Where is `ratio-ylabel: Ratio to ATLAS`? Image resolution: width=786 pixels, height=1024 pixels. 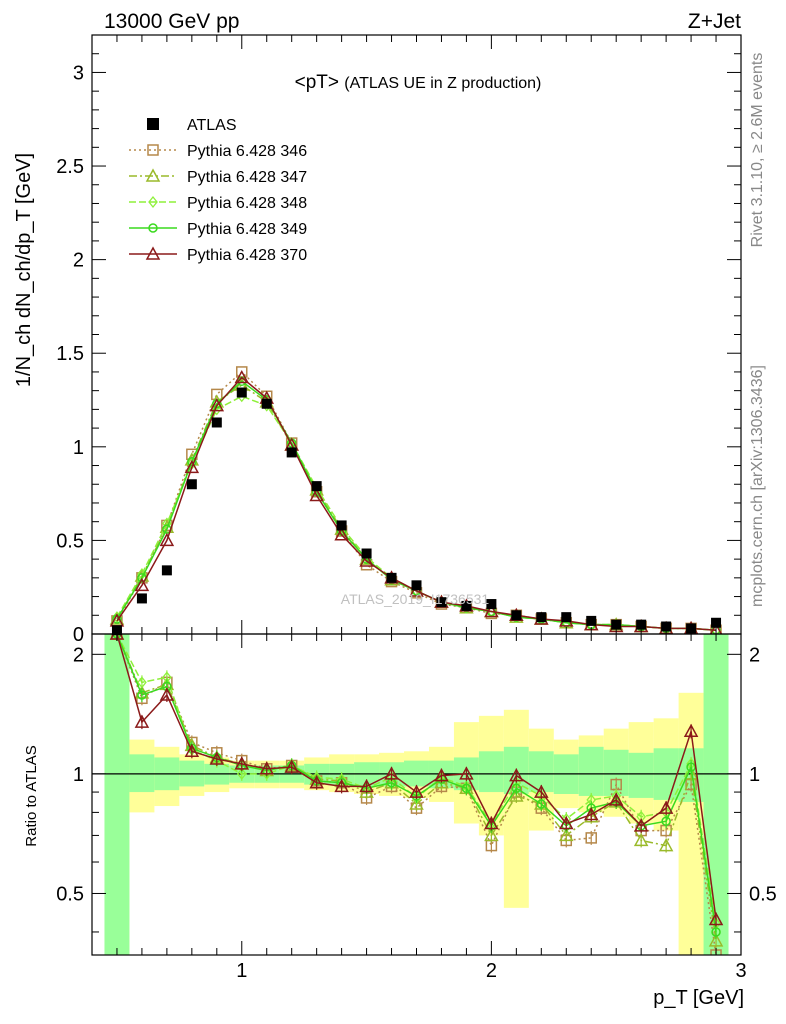
ratio-ylabel: Ratio to ATLAS is located at coordinates (31, 795).